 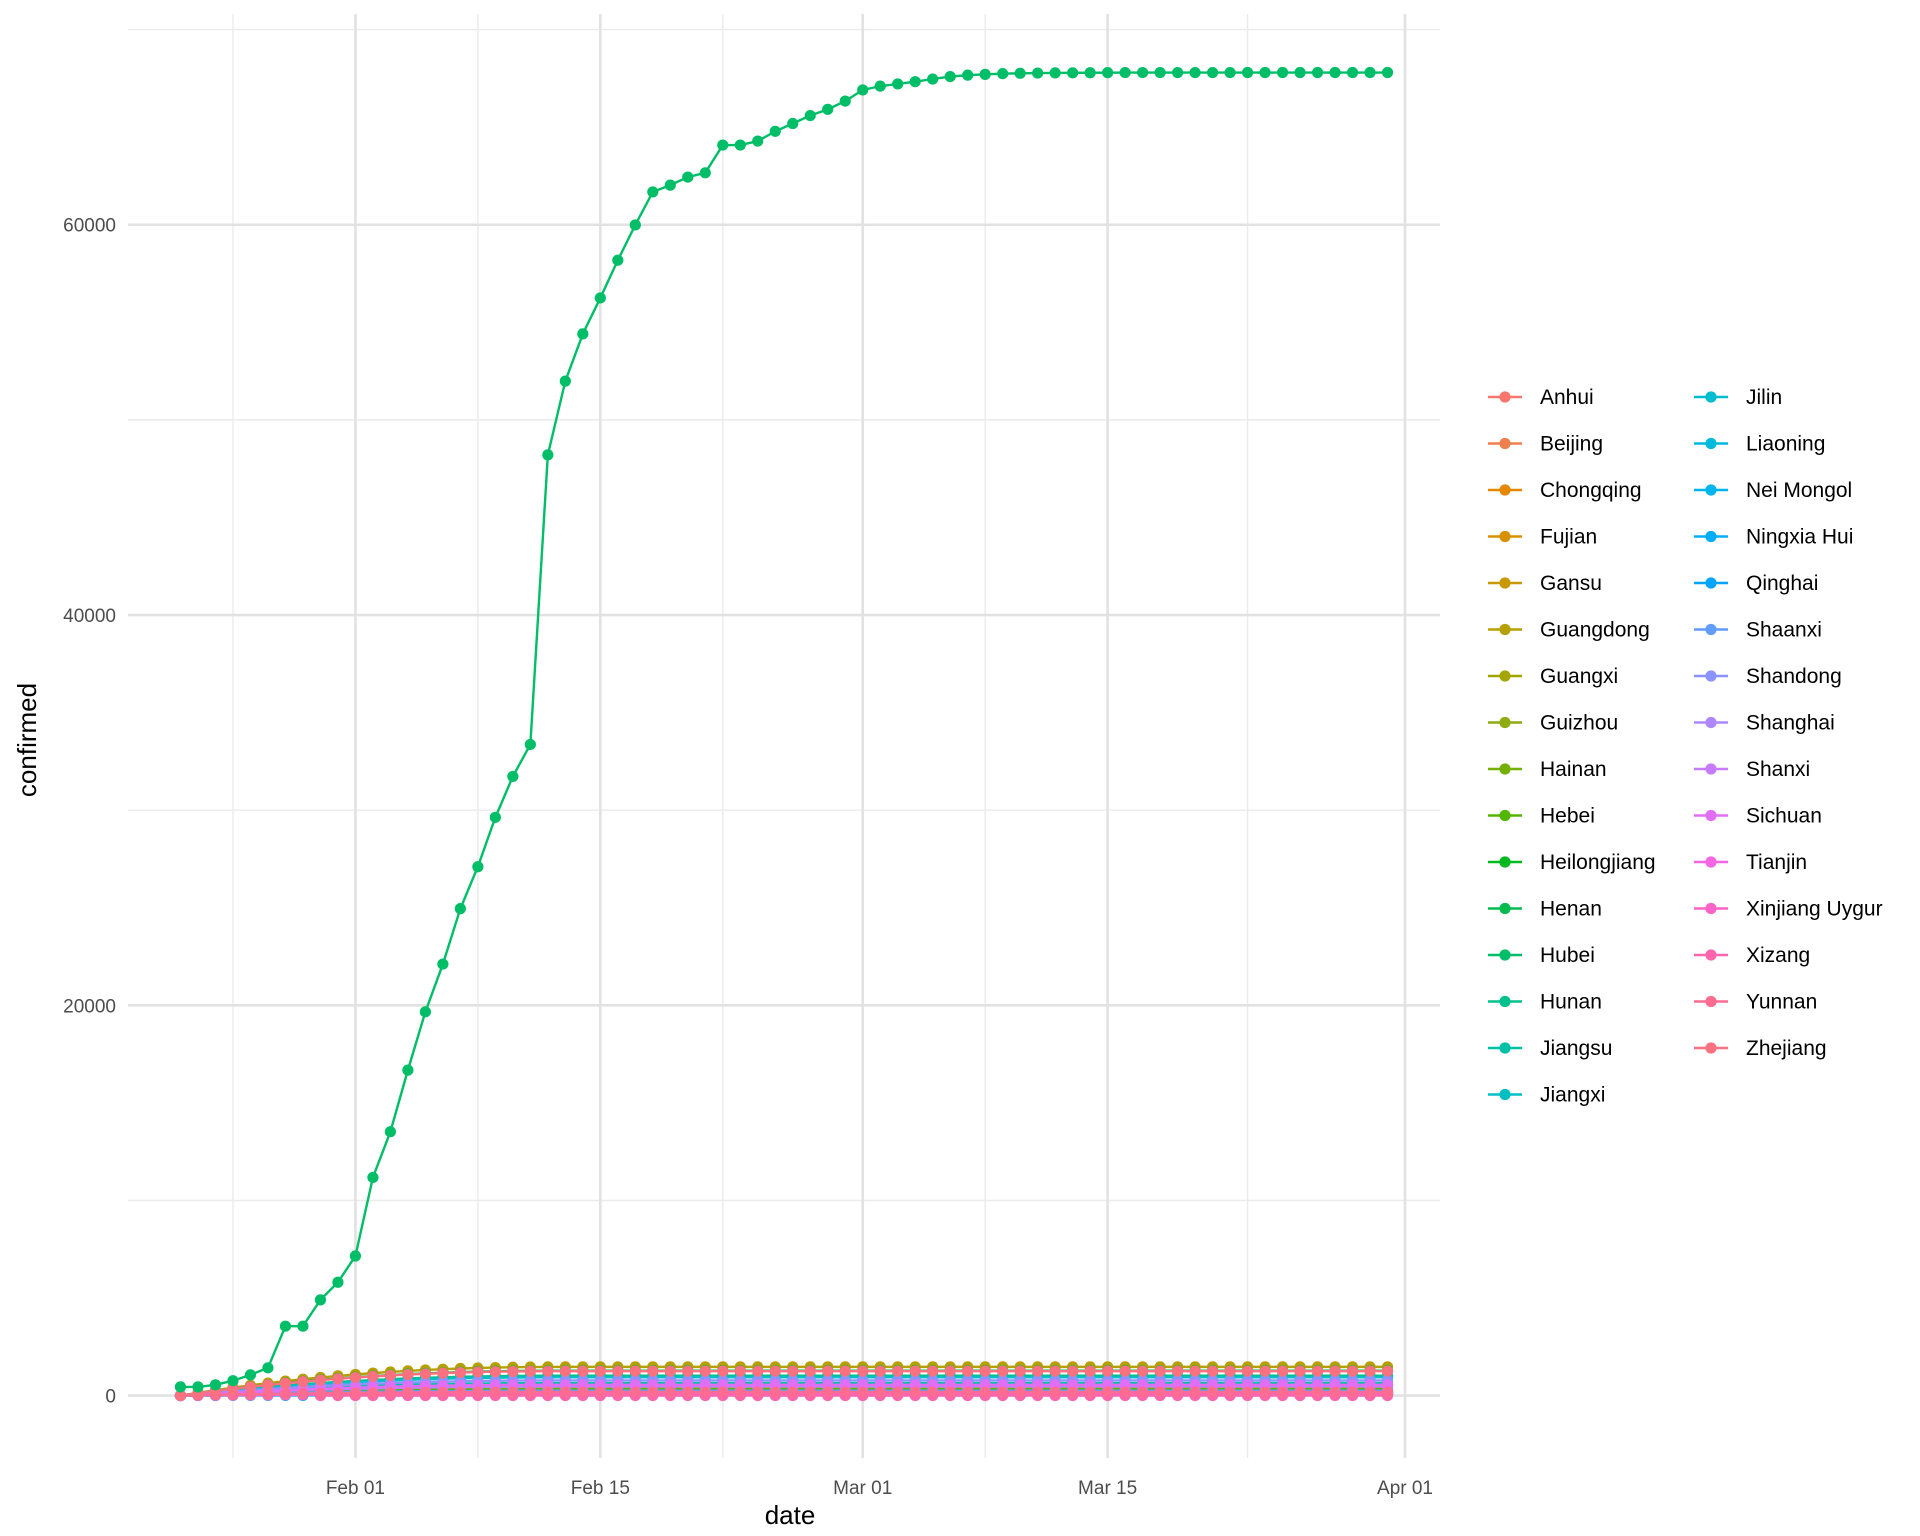 What do you see at coordinates (1814, 909) in the screenshot?
I see `legend-label: Xinjiang Uygur` at bounding box center [1814, 909].